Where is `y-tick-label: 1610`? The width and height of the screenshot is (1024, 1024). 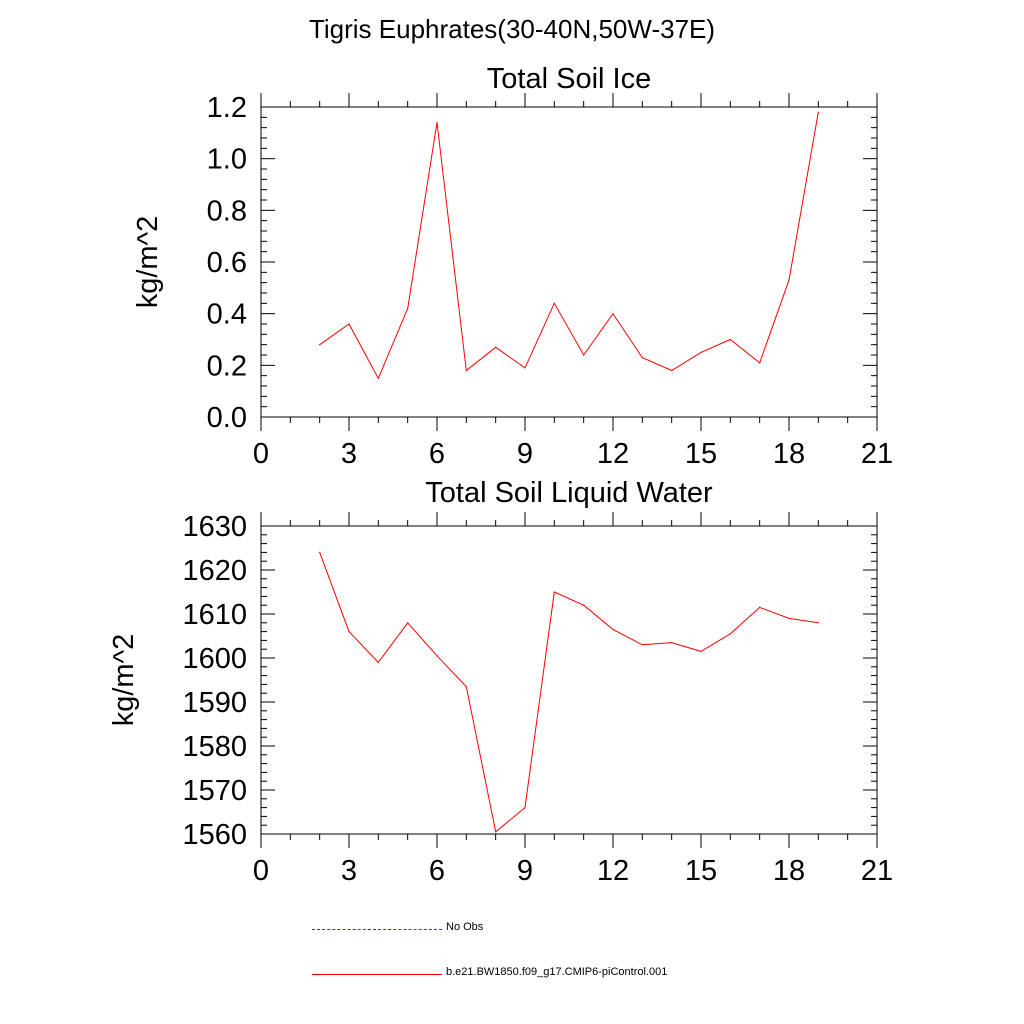 y-tick-label: 1610 is located at coordinates (214, 615).